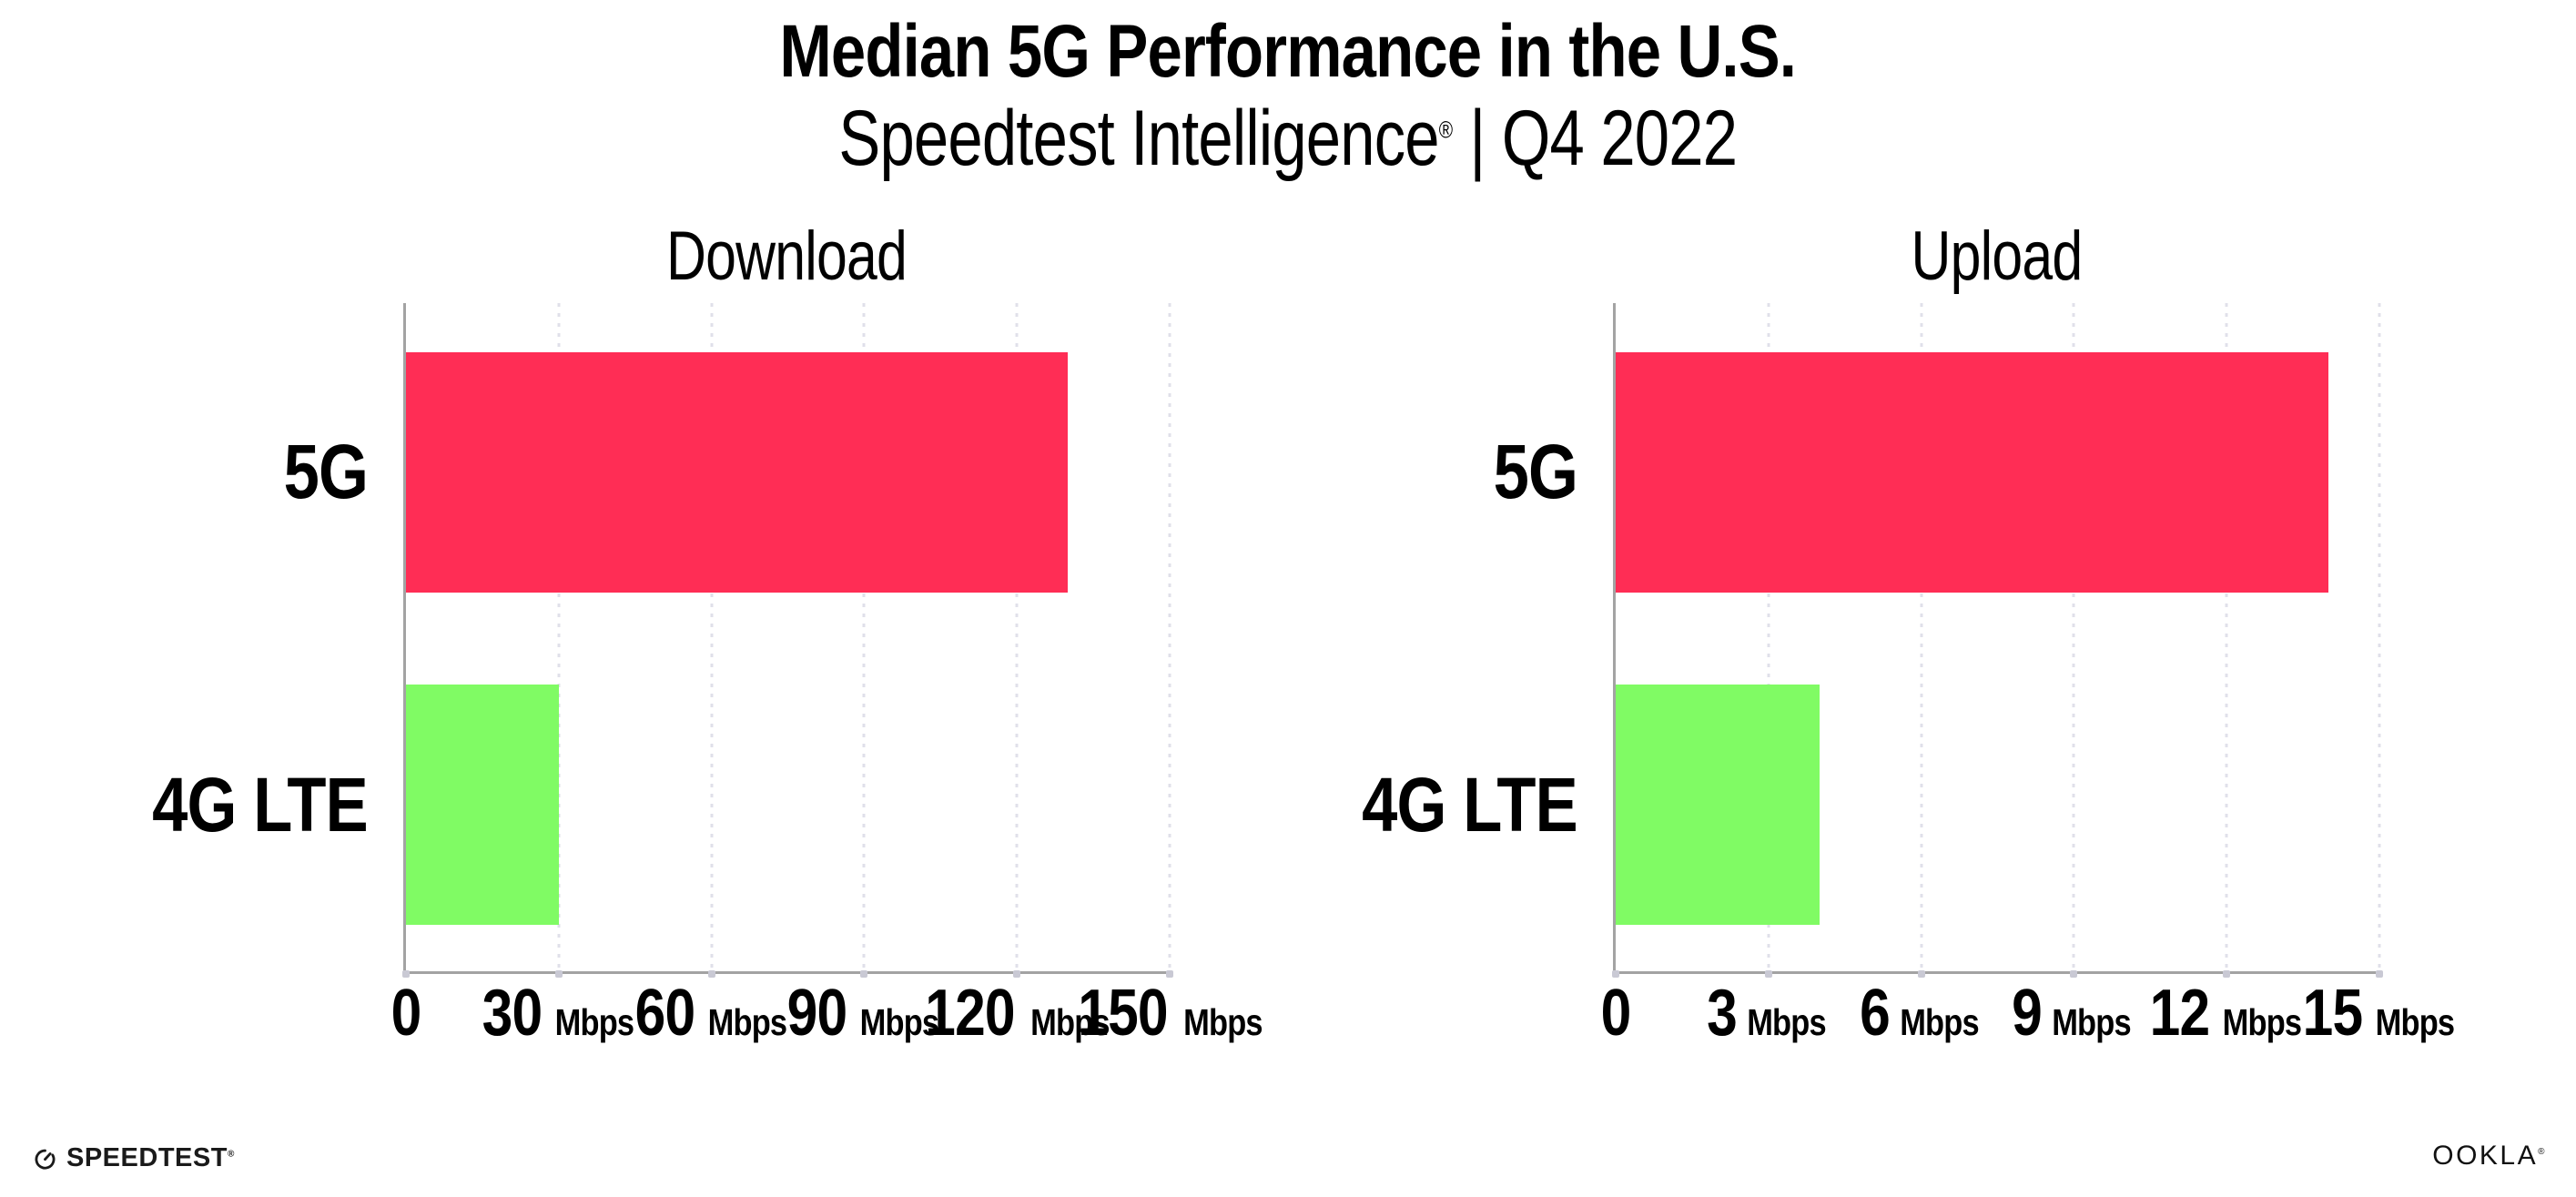  Describe the element at coordinates (150, 1157) in the screenshot. I see `speedtest-wordmark: SPEEDTEST®` at that location.